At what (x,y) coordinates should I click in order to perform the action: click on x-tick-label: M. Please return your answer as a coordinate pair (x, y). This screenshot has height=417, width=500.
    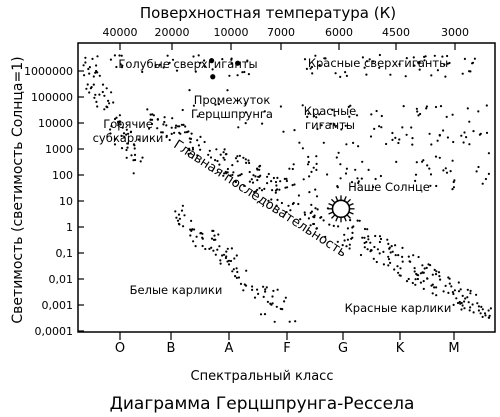
    Looking at the image, I should click on (453, 348).